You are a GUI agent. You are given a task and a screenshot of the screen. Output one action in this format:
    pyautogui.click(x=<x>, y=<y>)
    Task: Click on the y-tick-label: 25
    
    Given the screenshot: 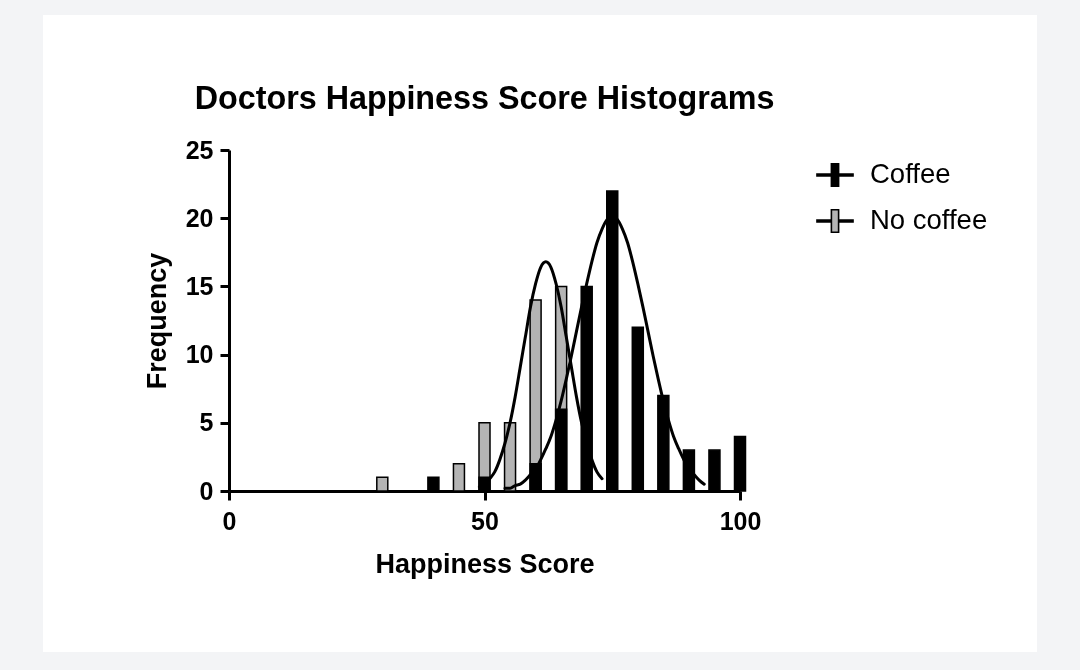 What is the action you would take?
    pyautogui.click(x=199, y=149)
    